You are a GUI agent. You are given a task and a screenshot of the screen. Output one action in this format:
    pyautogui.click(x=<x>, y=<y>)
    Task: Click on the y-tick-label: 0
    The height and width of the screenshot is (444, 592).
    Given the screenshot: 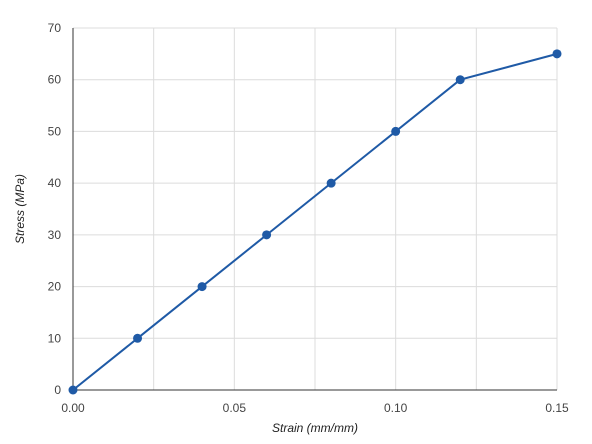 What is the action you would take?
    pyautogui.click(x=57, y=390)
    